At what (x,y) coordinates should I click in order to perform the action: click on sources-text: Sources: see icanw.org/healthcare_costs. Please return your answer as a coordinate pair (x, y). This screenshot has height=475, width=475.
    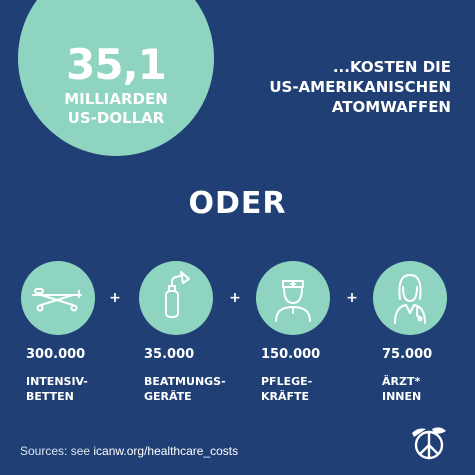
    Looking at the image, I should click on (129, 451).